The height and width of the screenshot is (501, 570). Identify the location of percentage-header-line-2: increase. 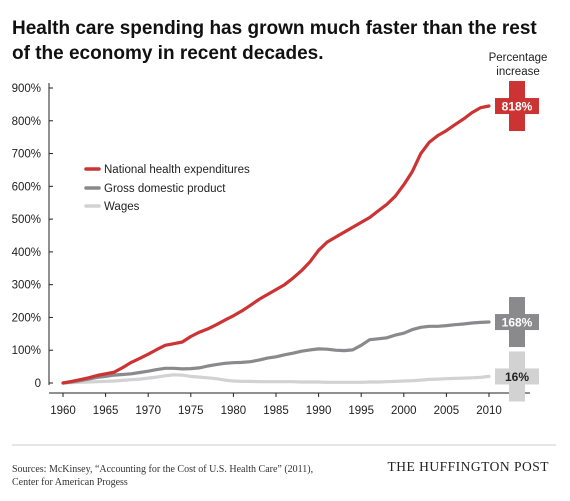
(517, 72).